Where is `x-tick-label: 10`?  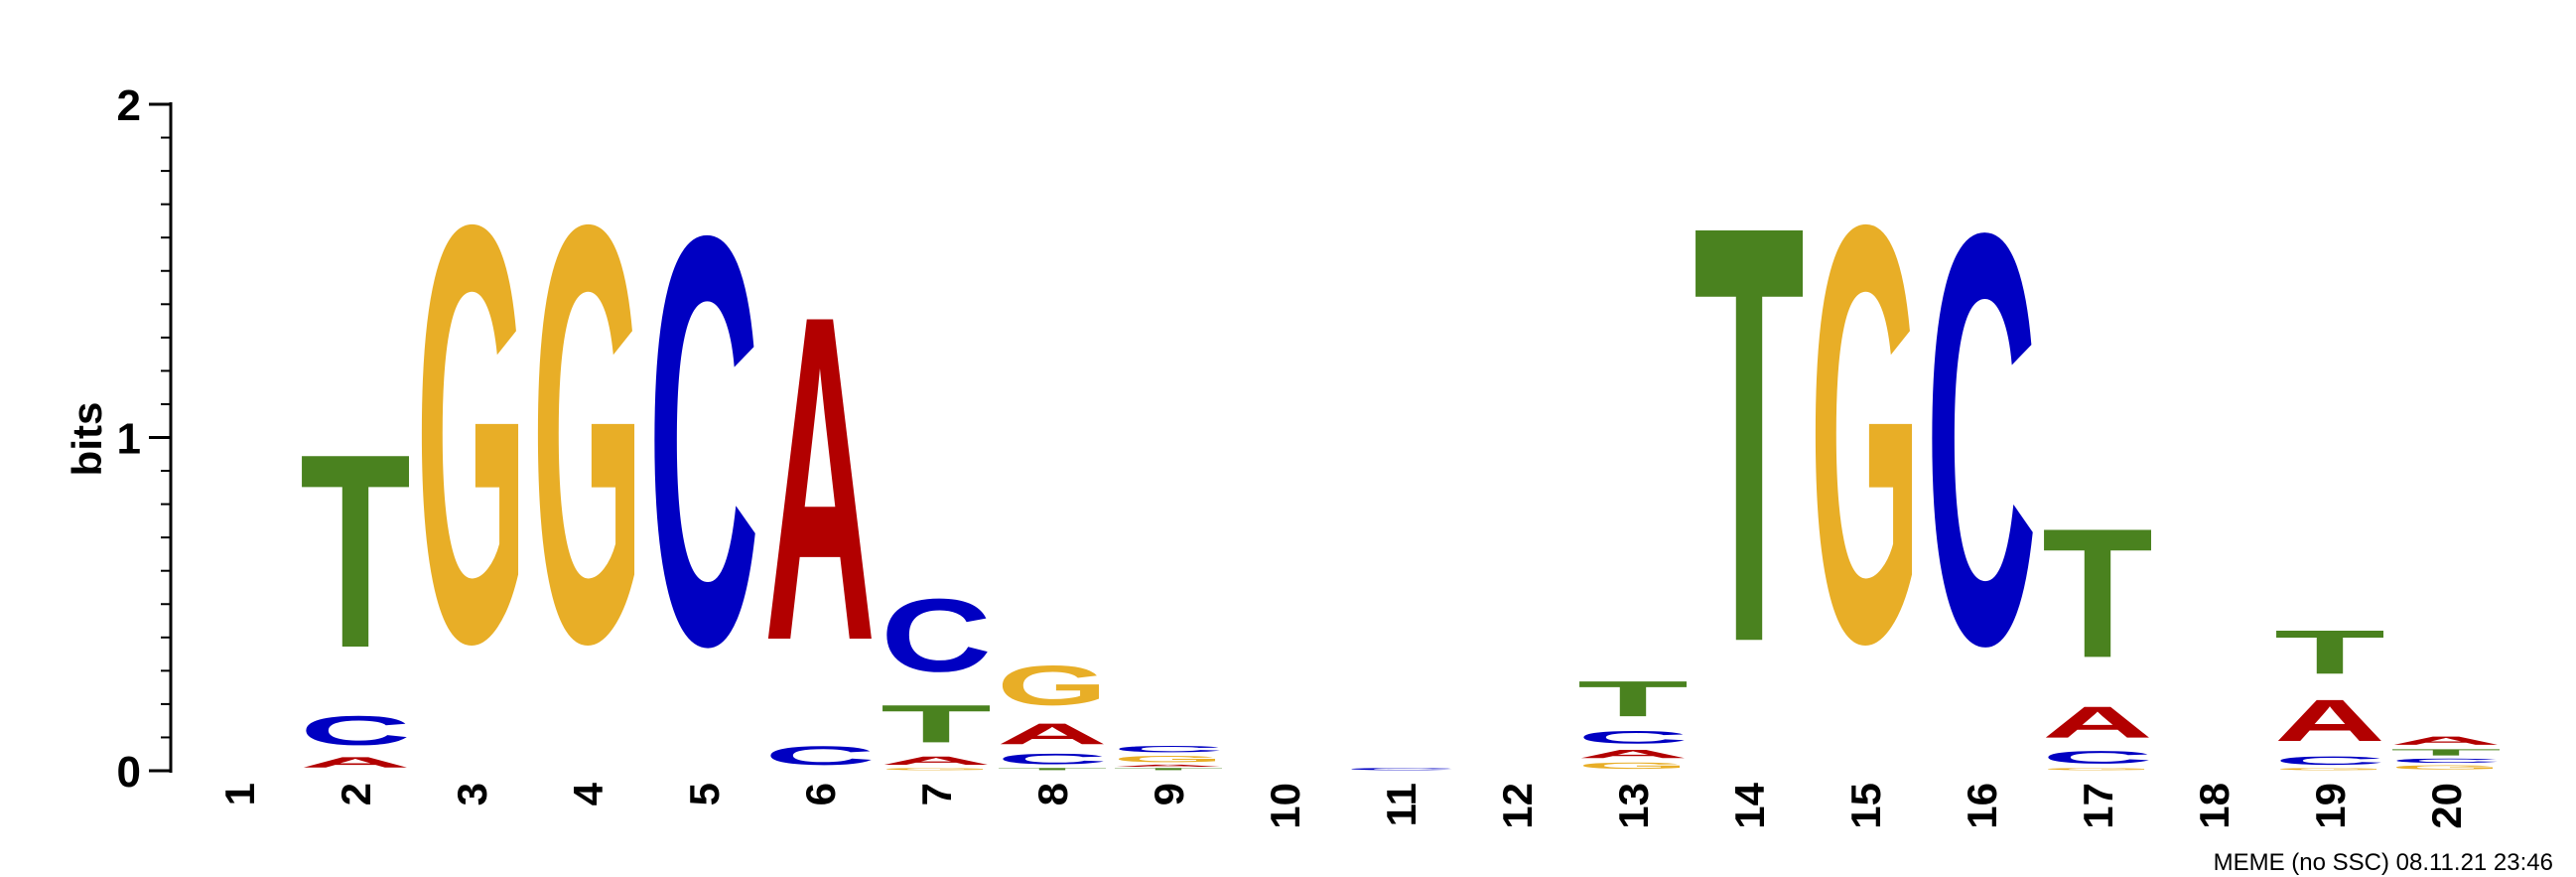
x-tick-label: 10 is located at coordinates (1285, 806).